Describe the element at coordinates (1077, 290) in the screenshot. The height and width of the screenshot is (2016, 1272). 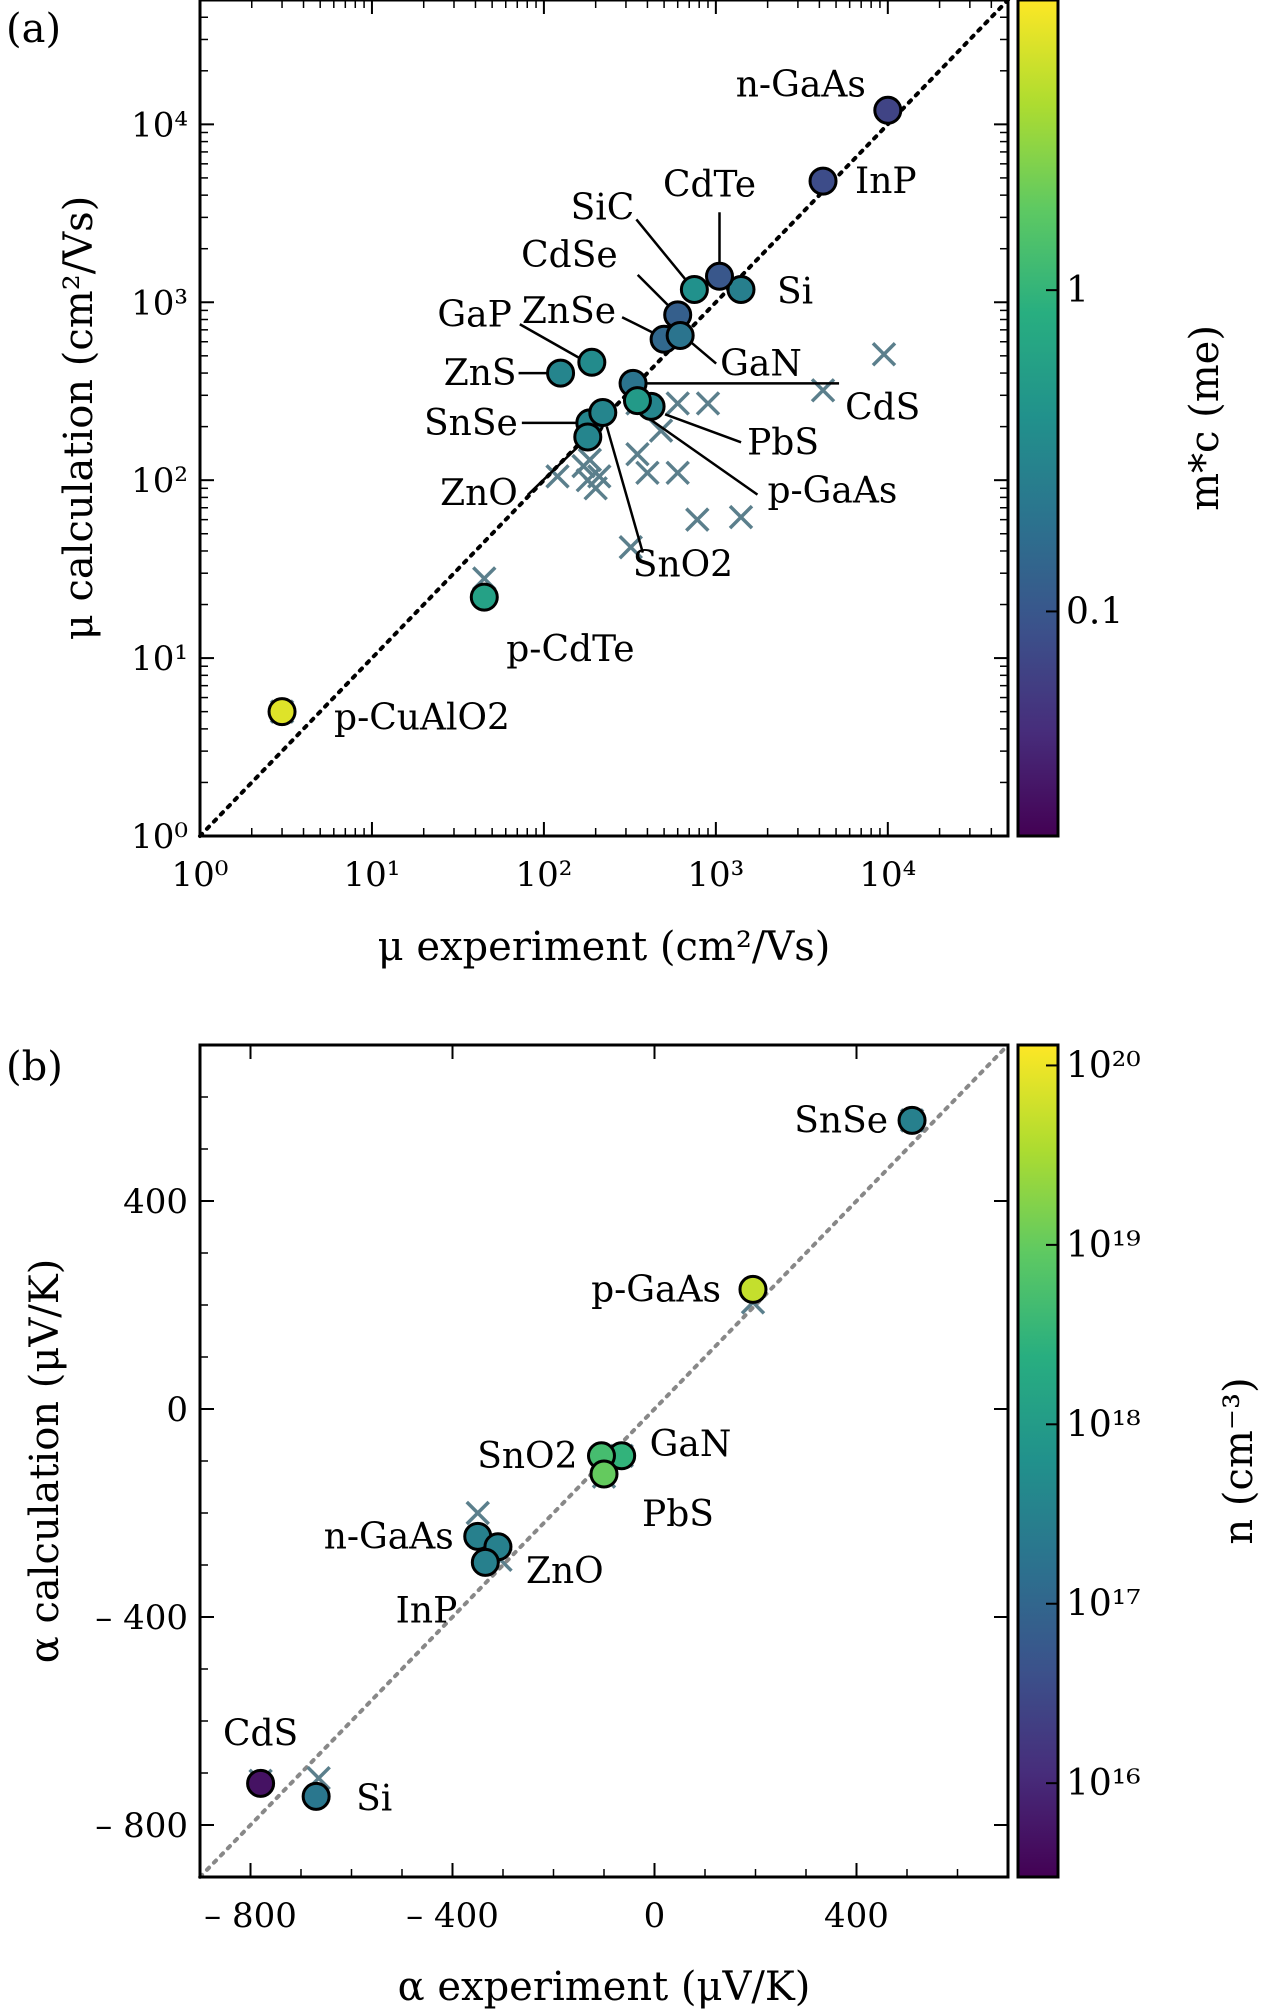
I see `colorbar-tick-label: 1` at that location.